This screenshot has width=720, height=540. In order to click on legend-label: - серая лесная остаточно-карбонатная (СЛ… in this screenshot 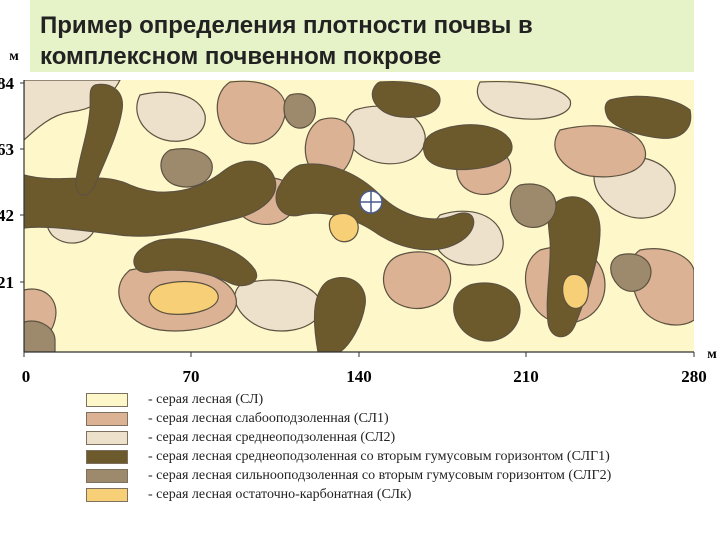, I will do `click(280, 494)`.